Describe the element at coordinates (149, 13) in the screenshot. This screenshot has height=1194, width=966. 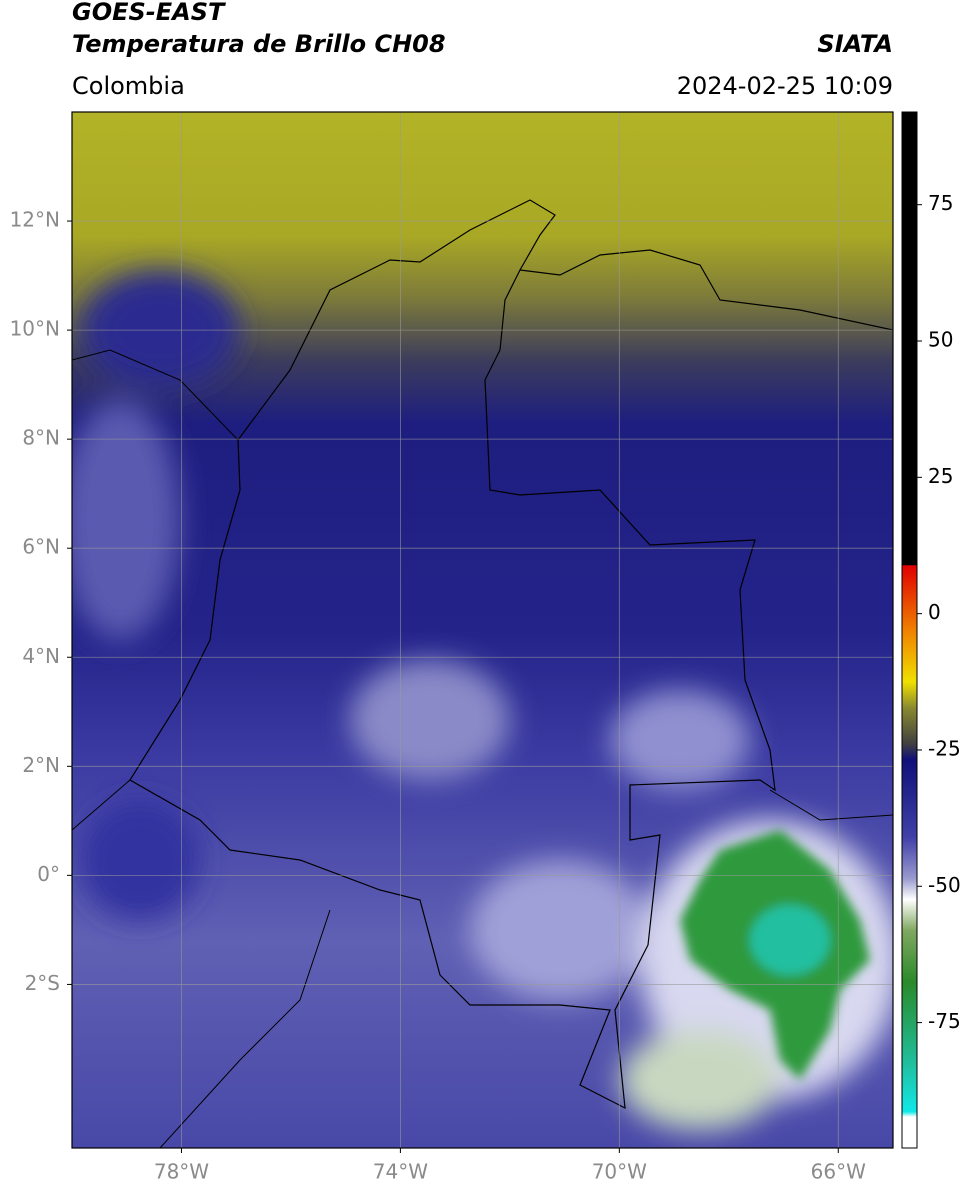
I see `title: GOES-EAST` at that location.